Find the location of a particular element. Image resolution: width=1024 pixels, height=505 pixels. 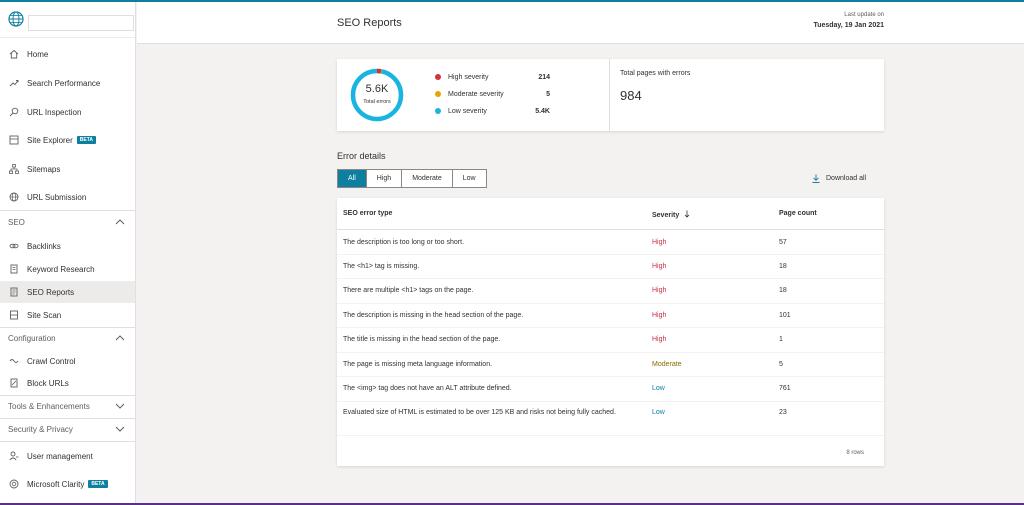

sidebar-item-label: SEO Reports is located at coordinates (51, 292).